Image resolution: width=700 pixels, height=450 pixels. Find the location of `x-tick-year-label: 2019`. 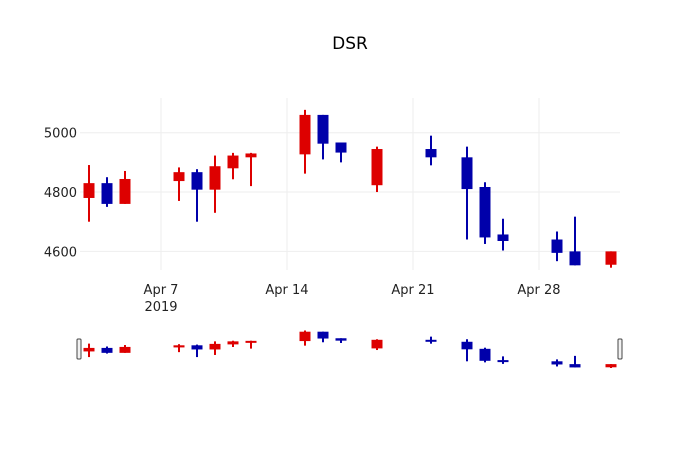

x-tick-year-label: 2019 is located at coordinates (160, 307).